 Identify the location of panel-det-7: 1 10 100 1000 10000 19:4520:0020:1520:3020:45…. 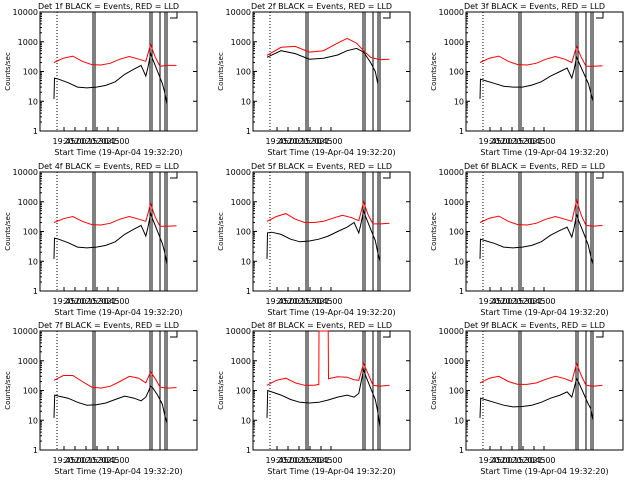
(101, 398).